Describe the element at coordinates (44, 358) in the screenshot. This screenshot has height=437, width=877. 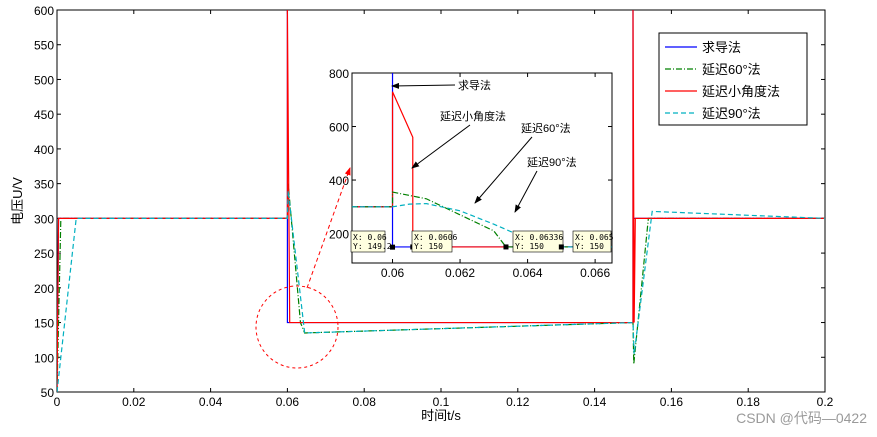
I see `main-ytick-label: 100` at that location.